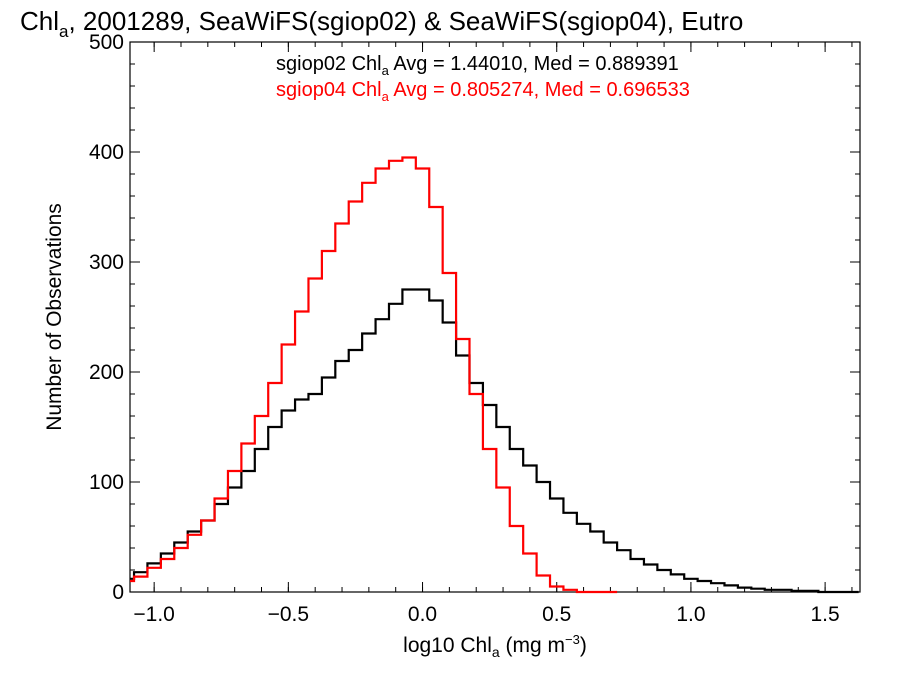  I want to click on chart-title-pre: Chl, so click(39, 21).